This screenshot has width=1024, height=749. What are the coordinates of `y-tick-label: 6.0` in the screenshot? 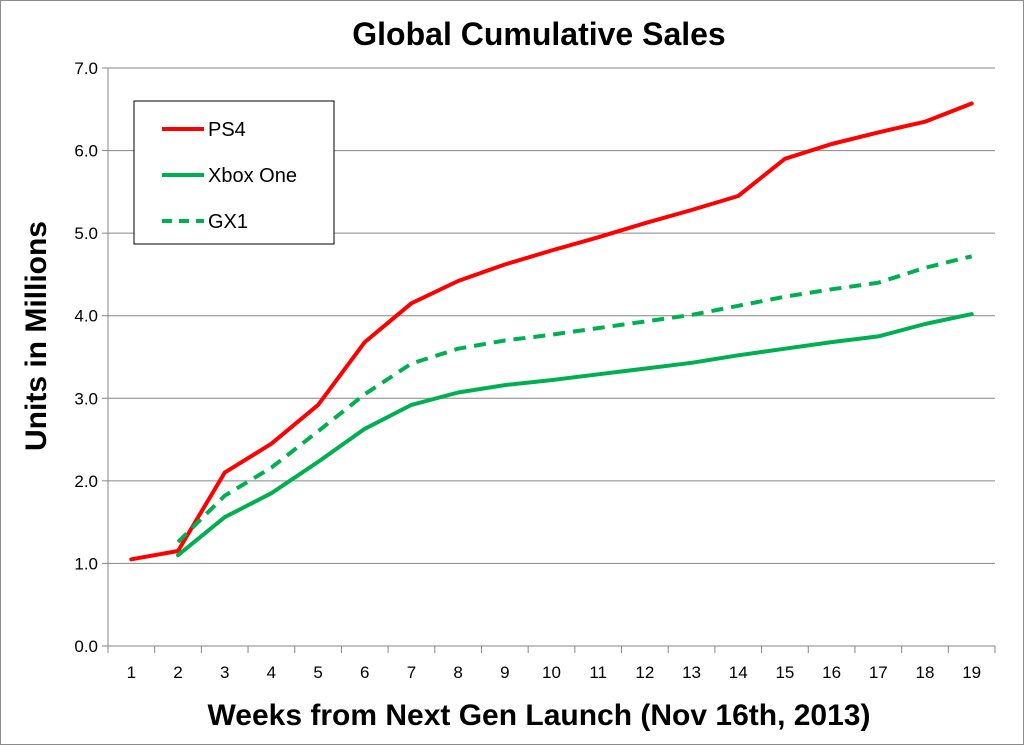 It's located at (86, 151).